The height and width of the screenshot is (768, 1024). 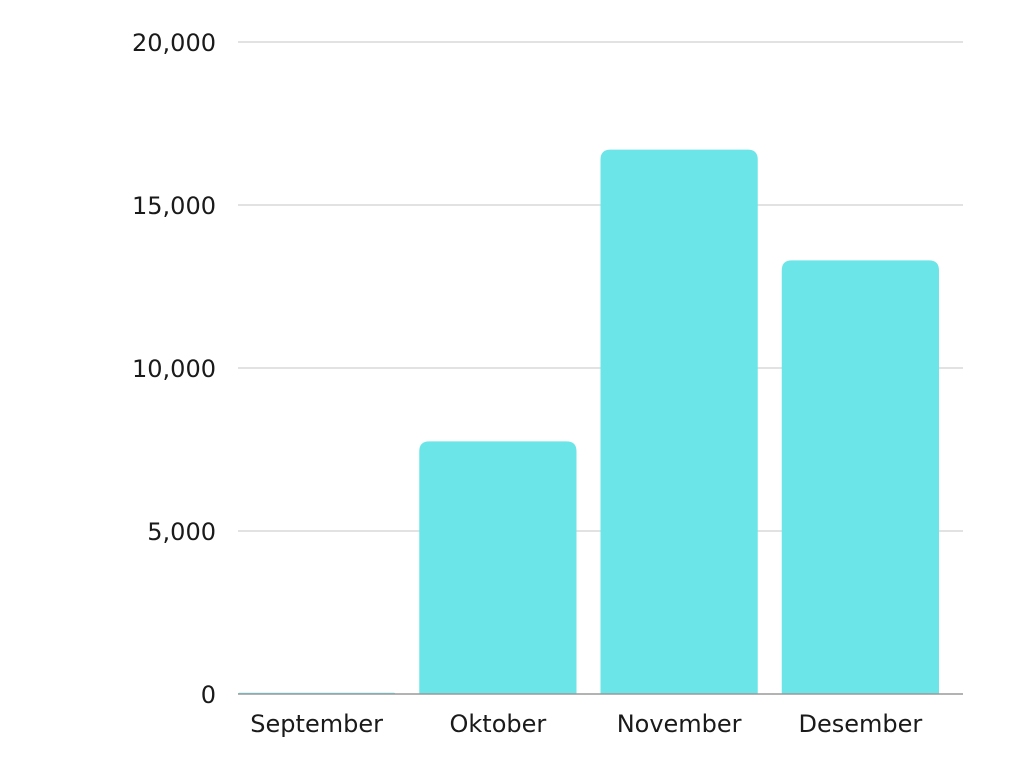 I want to click on y-axis-tick-labels: 0 5,000 10,000 15,000 20,000, so click(x=174, y=369).